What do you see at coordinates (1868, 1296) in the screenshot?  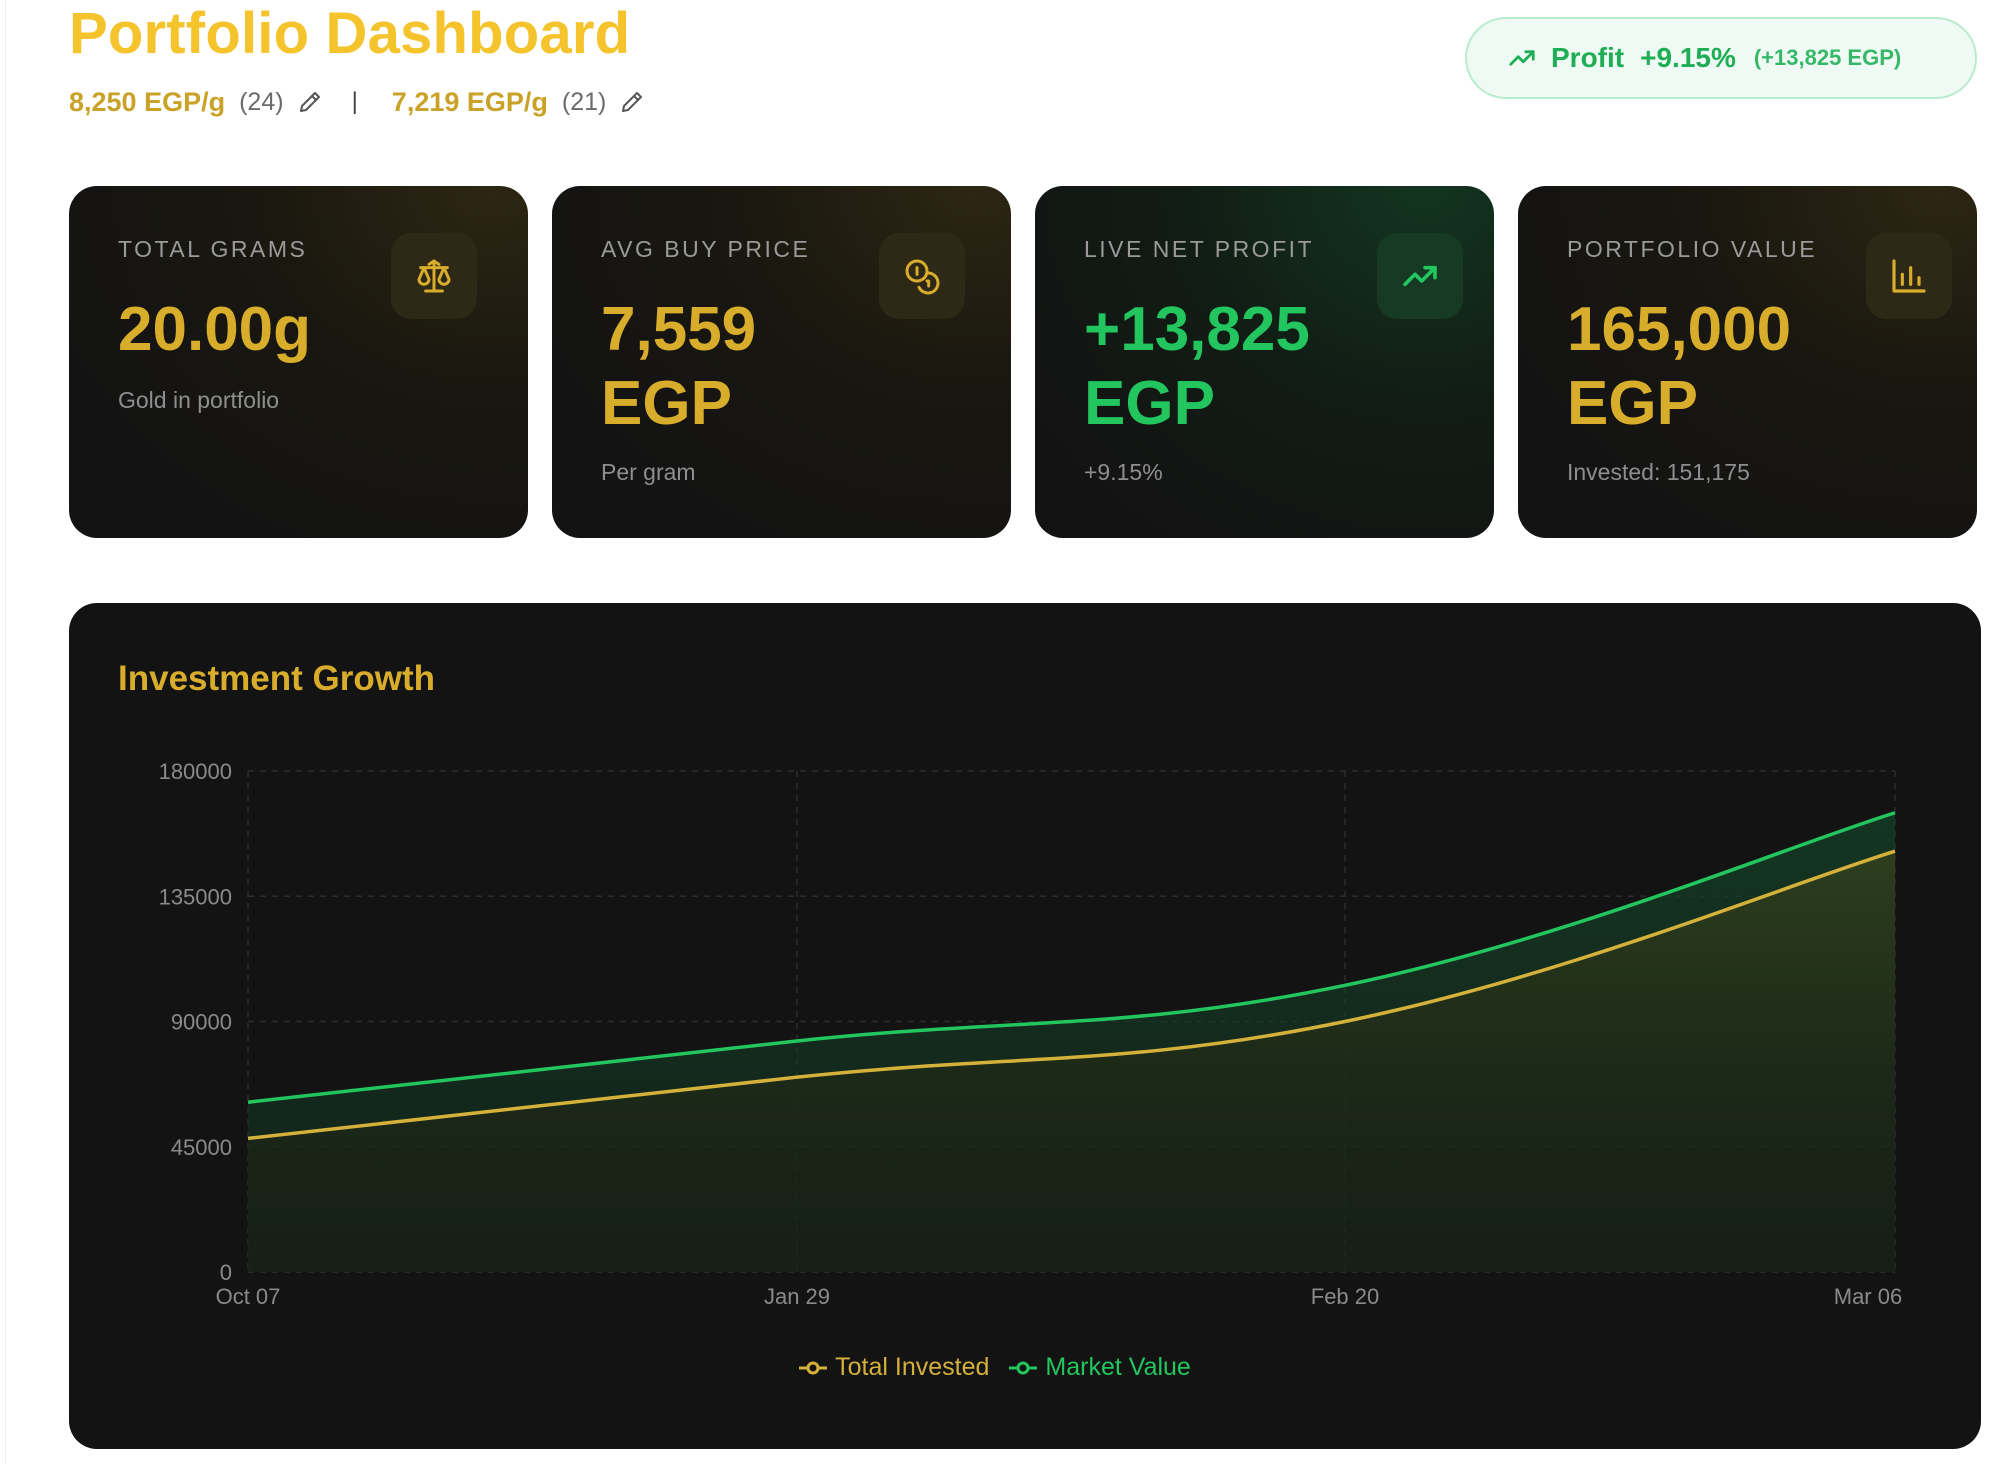 I see `x-tick-label: Mar 06` at bounding box center [1868, 1296].